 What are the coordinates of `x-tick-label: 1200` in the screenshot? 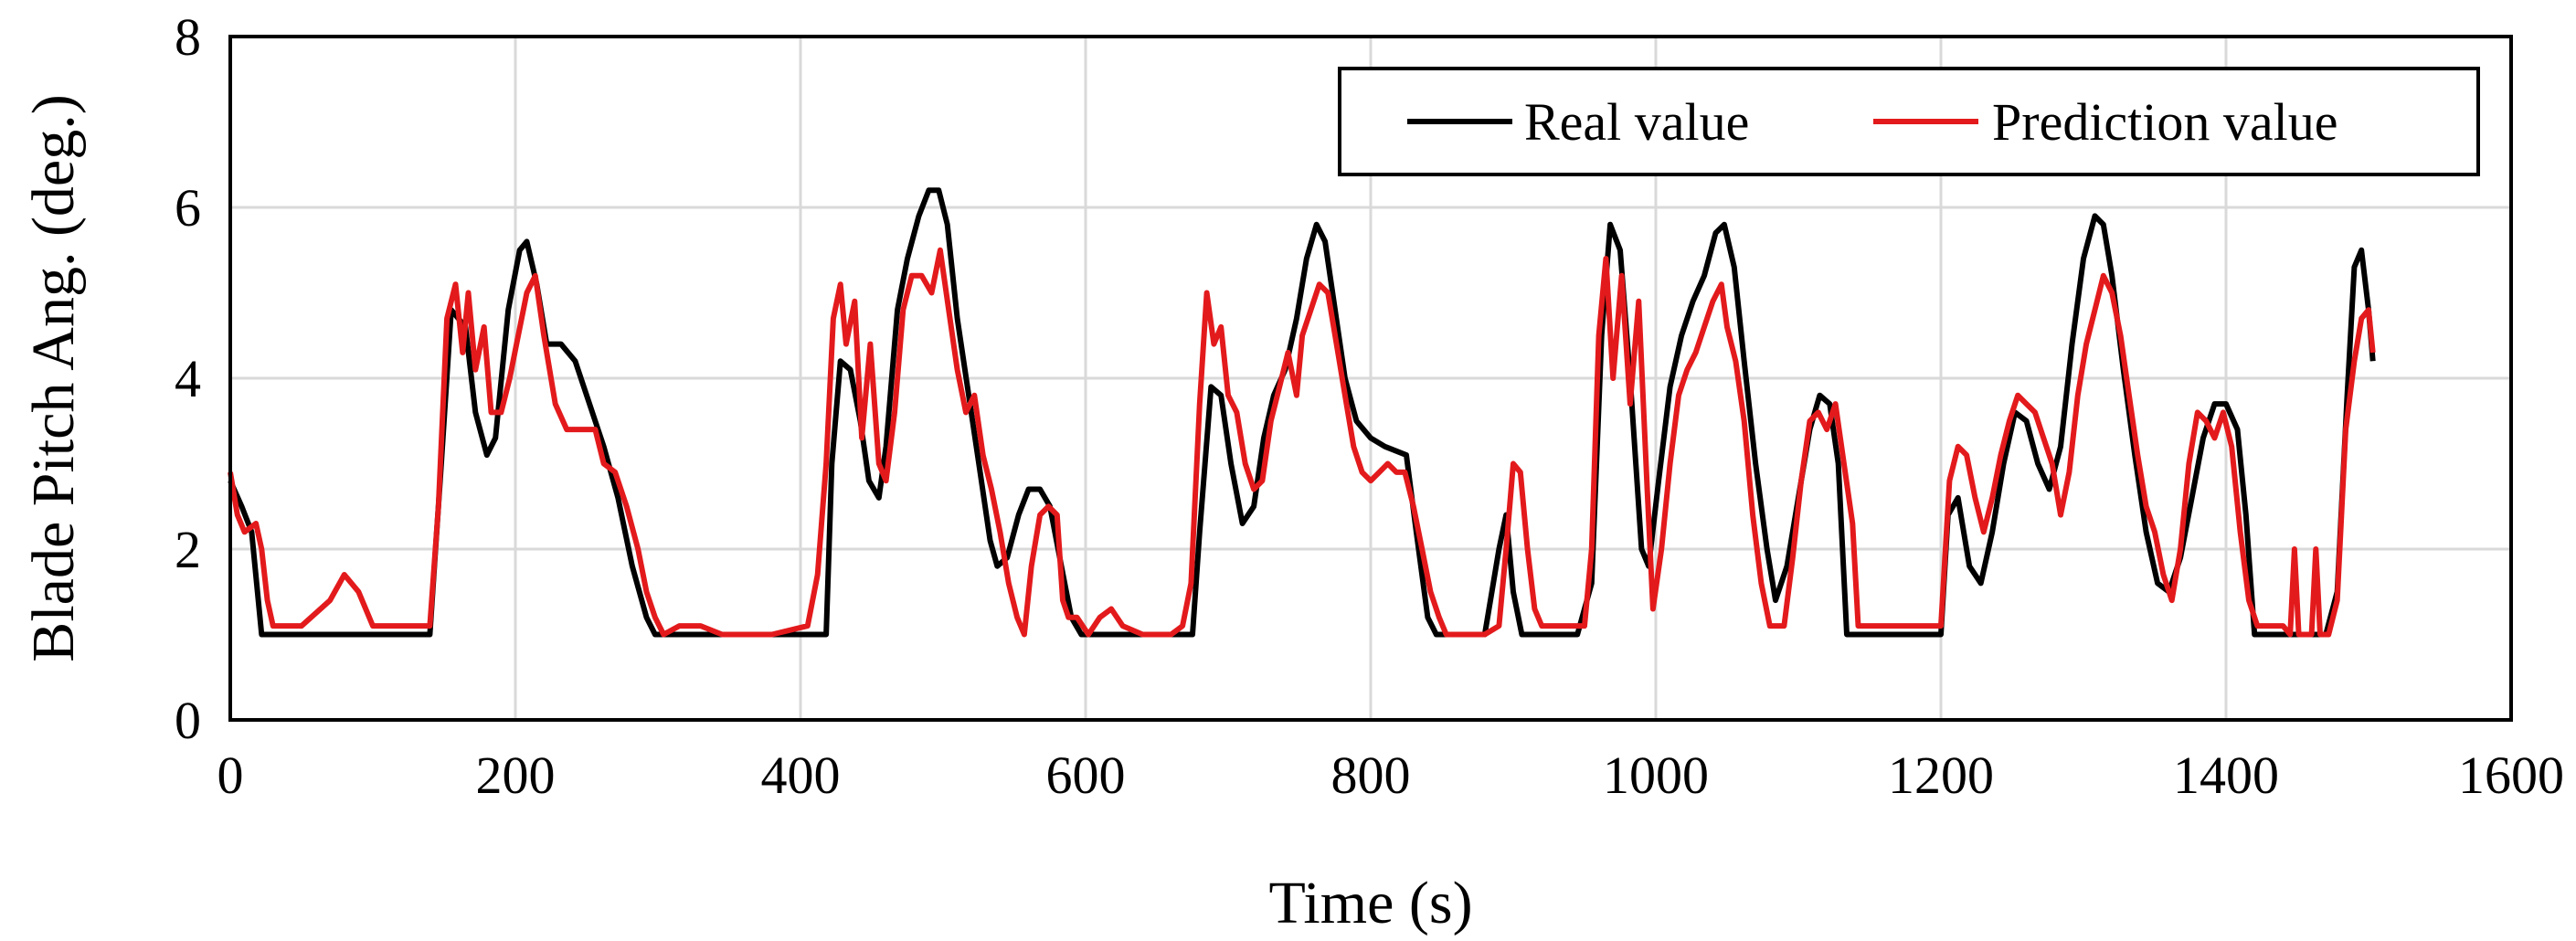 It's located at (1941, 775).